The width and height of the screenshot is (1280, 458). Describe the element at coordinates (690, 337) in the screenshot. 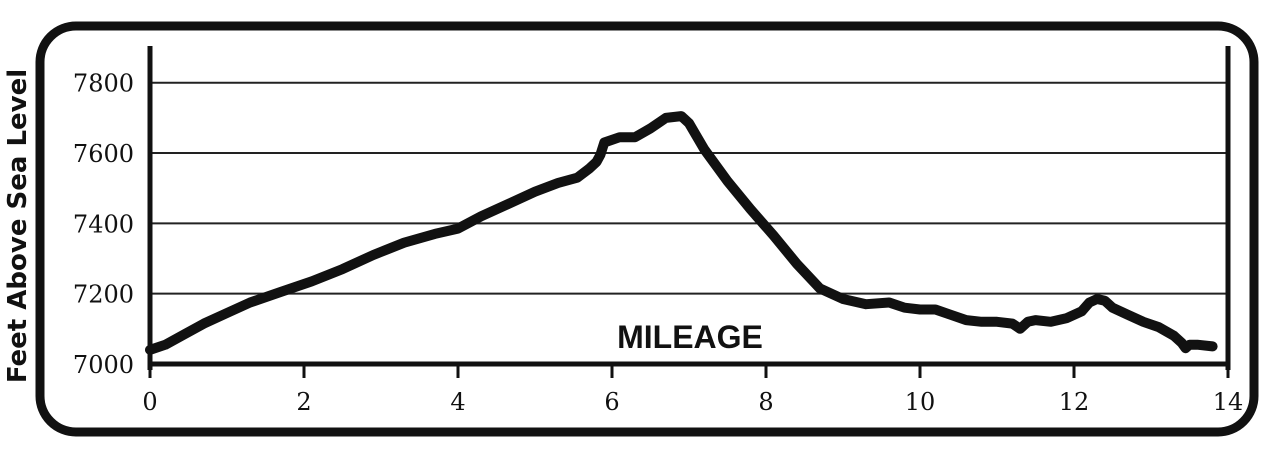

I see `x-axis-label: MILEAGE` at that location.